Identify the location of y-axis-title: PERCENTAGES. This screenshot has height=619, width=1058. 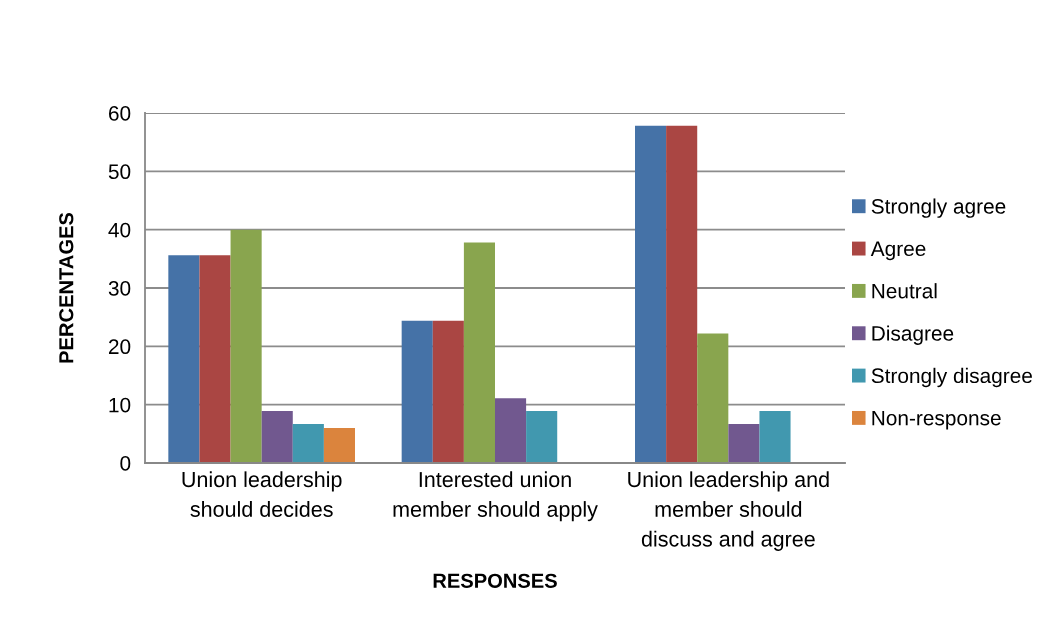
(66, 287).